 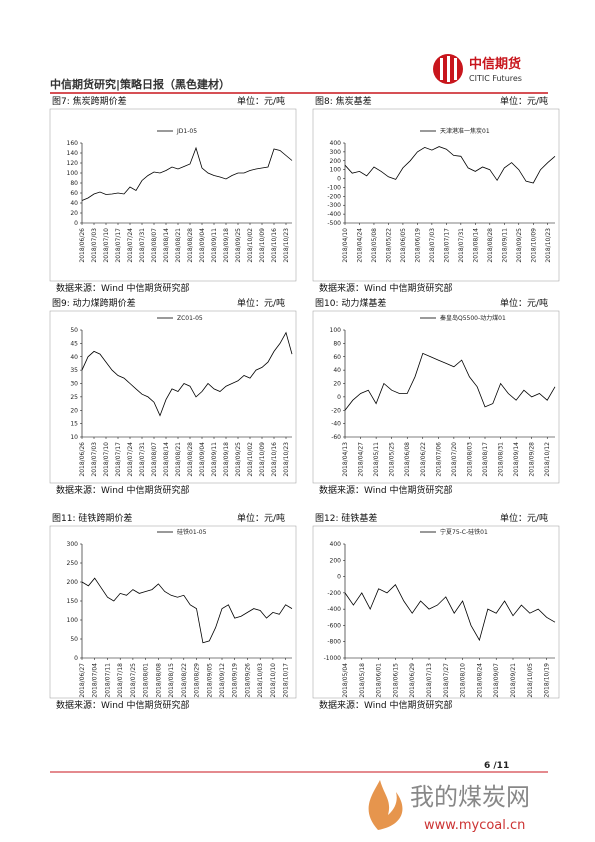 I want to click on x-tick-label: 2018/05/11, so click(x=376, y=459).